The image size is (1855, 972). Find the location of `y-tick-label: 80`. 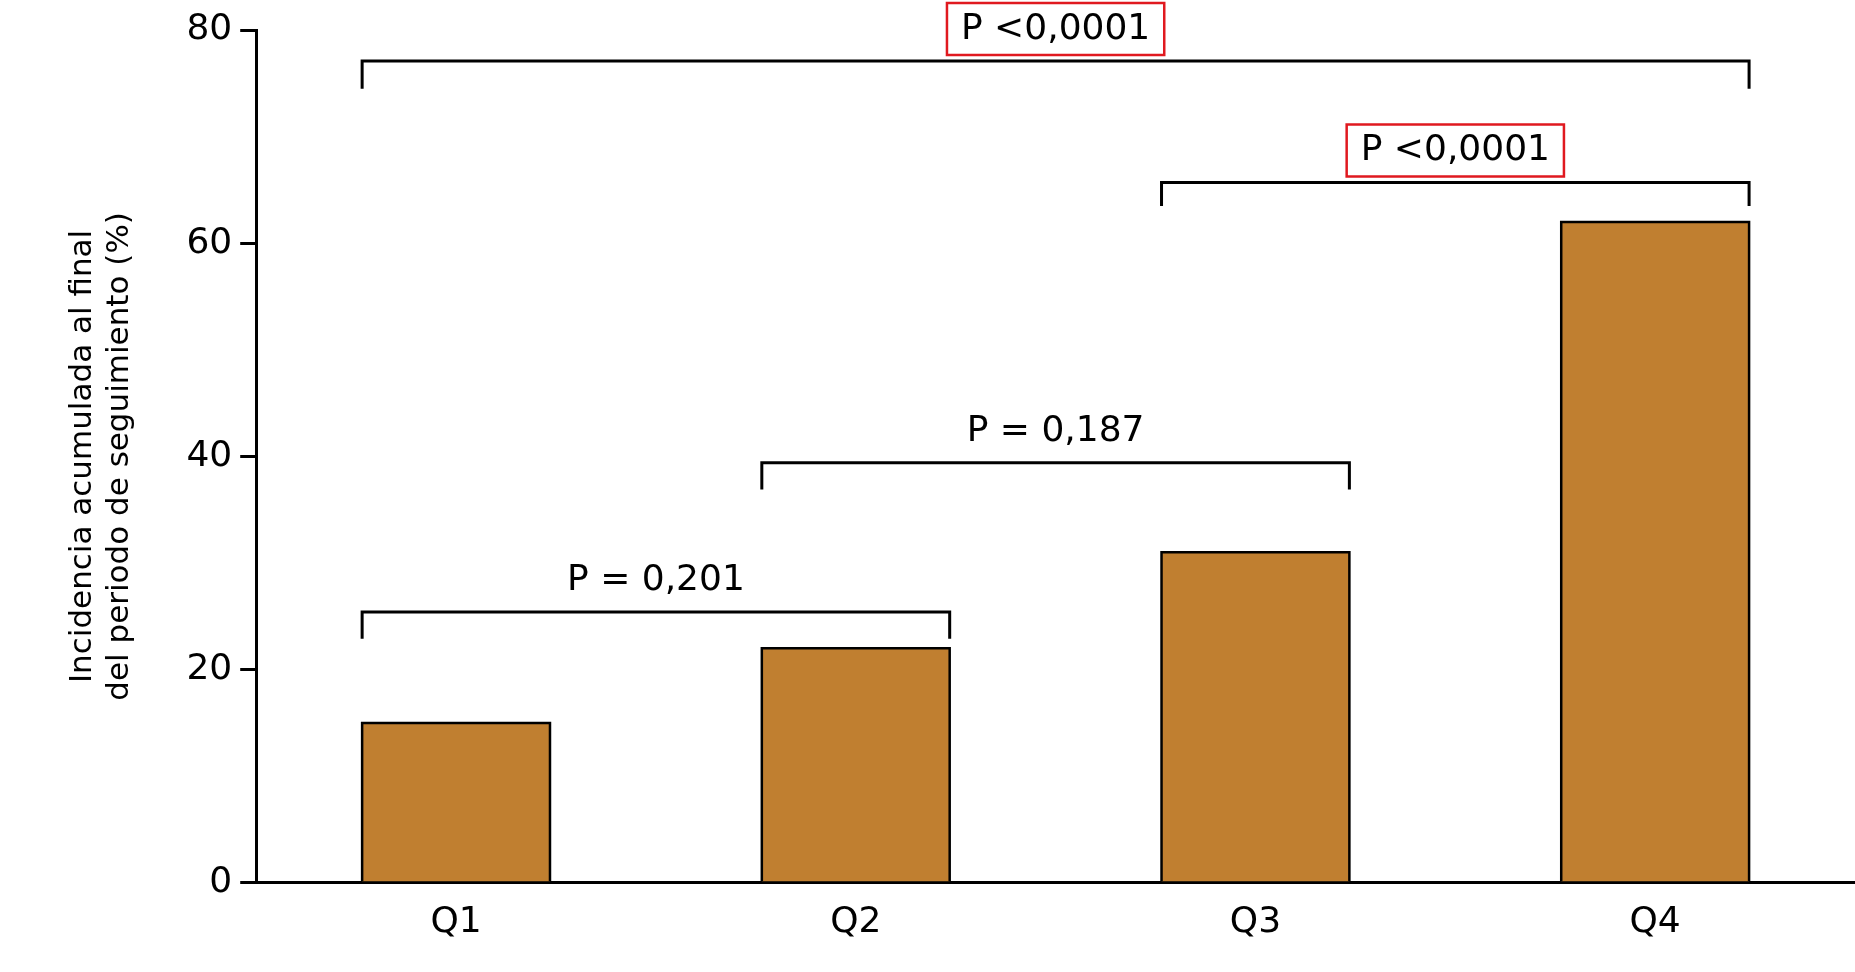

y-tick-label: 80 is located at coordinates (209, 27).